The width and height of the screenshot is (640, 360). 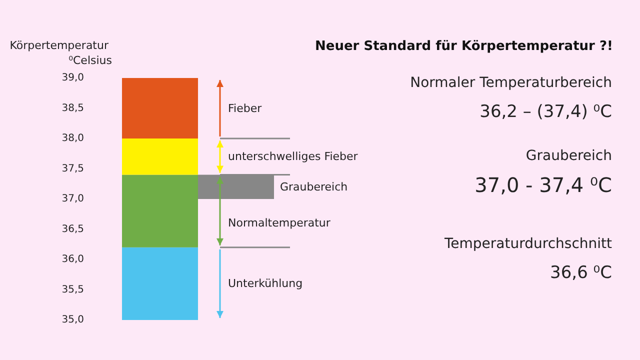 What do you see at coordinates (73, 108) in the screenshot?
I see `y-tick-label: 38,5` at bounding box center [73, 108].